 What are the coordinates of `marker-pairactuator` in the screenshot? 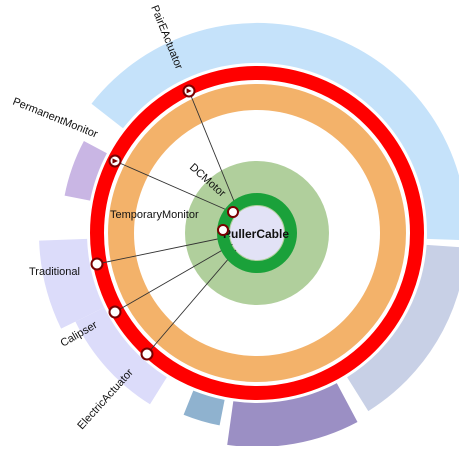 It's located at (189, 91).